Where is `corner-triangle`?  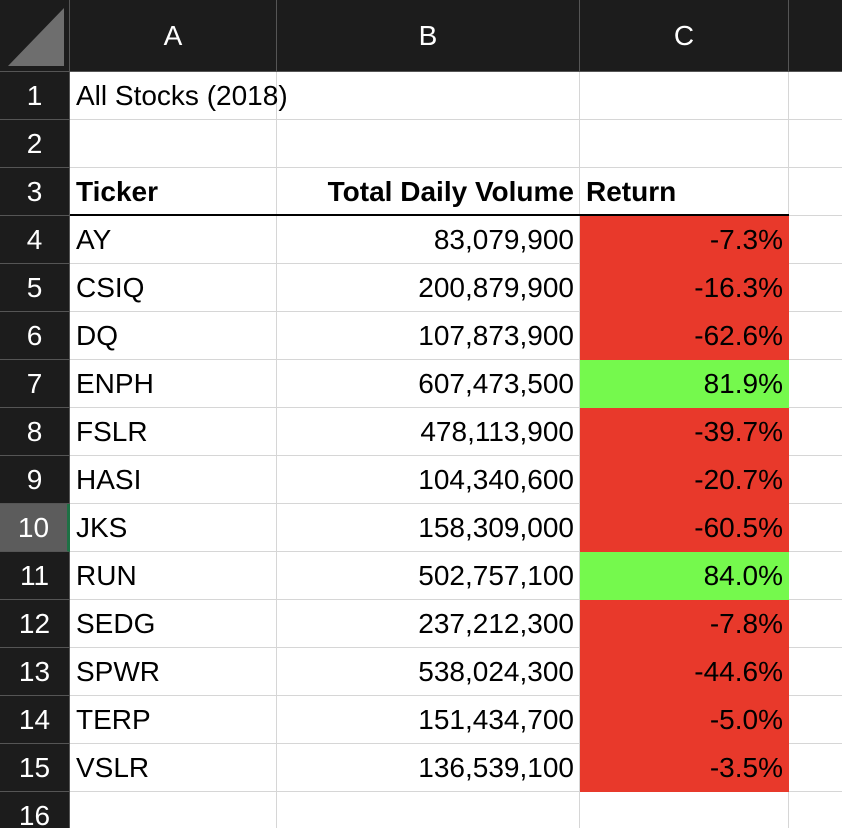
corner-triangle is located at coordinates (36, 37).